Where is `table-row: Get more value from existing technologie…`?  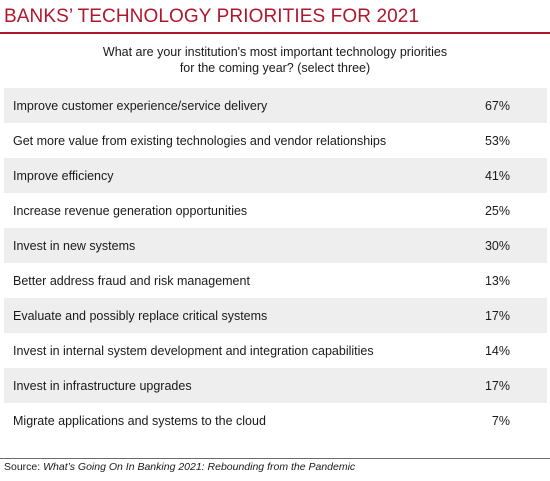 table-row: Get more value from existing technologie… is located at coordinates (275, 140).